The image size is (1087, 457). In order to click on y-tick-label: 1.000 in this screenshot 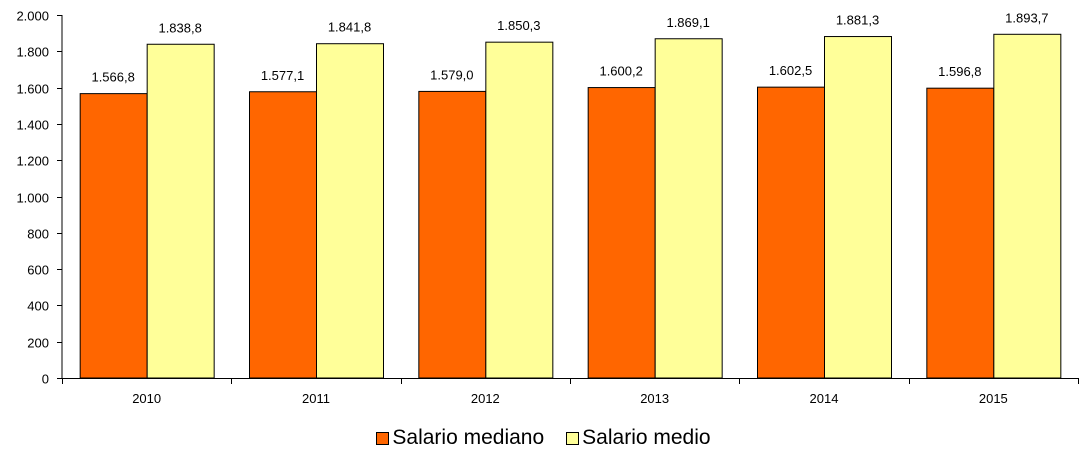, I will do `click(32, 198)`.